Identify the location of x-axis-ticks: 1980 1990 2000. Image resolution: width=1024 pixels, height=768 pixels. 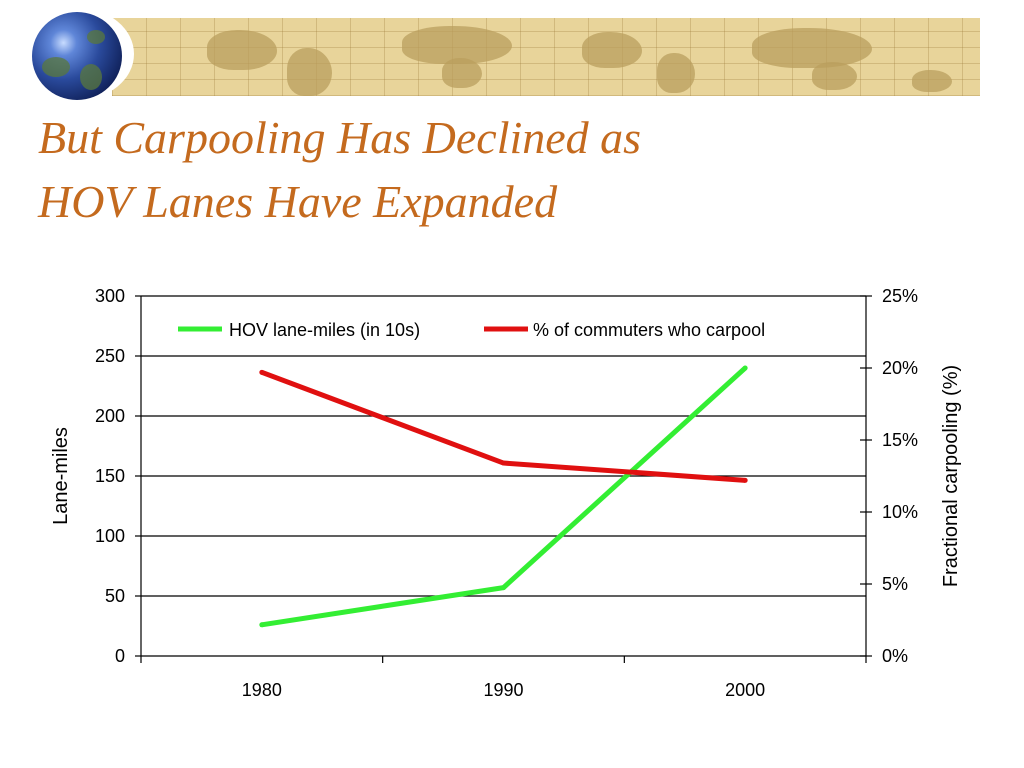
(503, 678).